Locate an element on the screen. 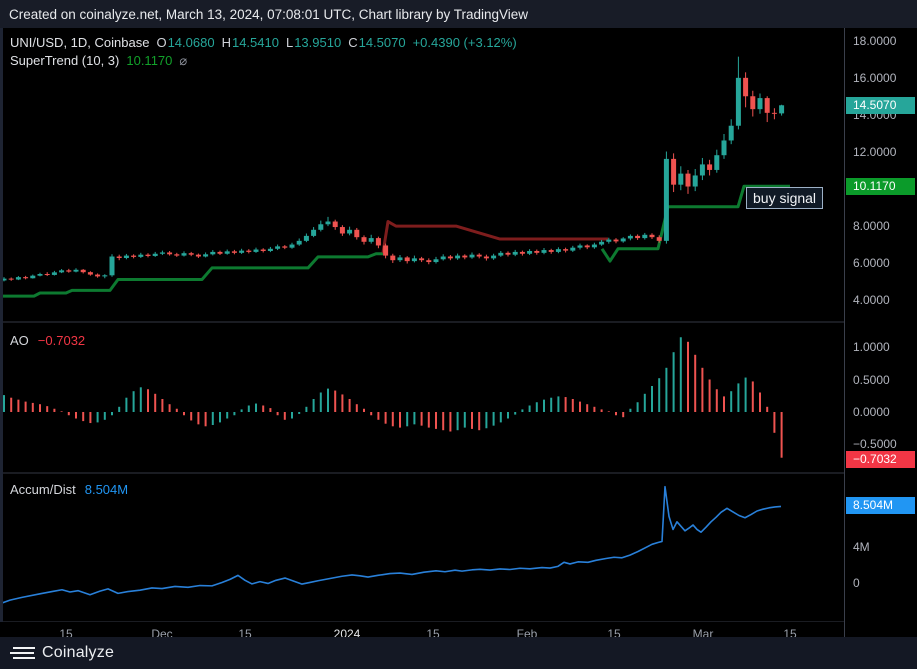  ao-tick: −0.5000 is located at coordinates (875, 444).